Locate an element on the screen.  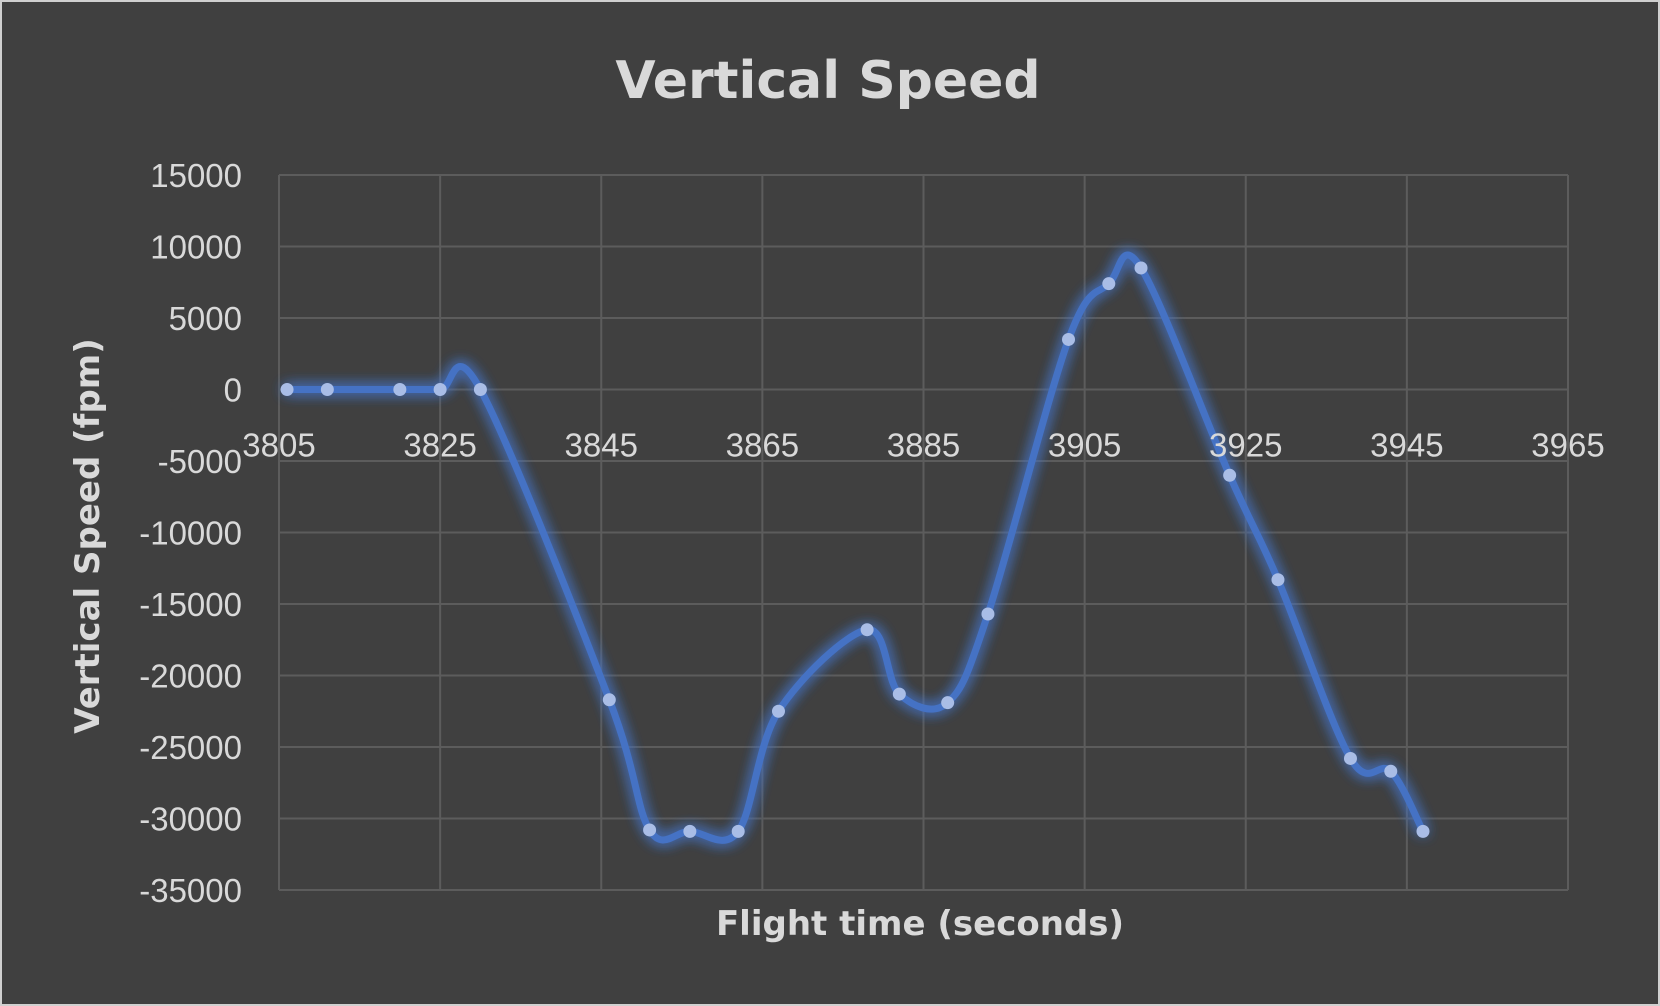
y-axis-label: Vertical Speed (fpm) is located at coordinates (88, 536).